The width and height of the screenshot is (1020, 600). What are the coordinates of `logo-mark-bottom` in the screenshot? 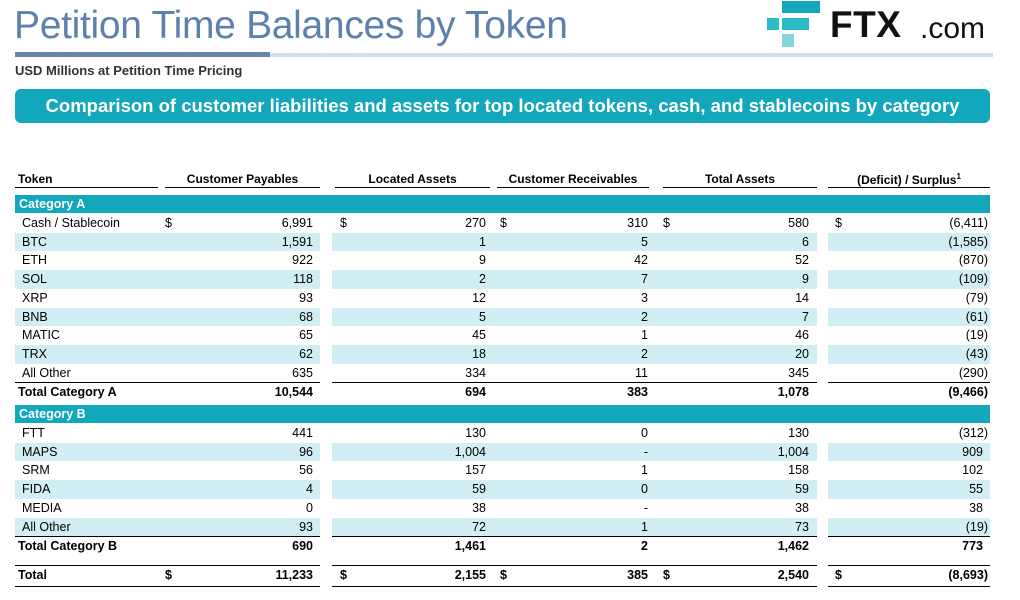 It's located at (788, 40).